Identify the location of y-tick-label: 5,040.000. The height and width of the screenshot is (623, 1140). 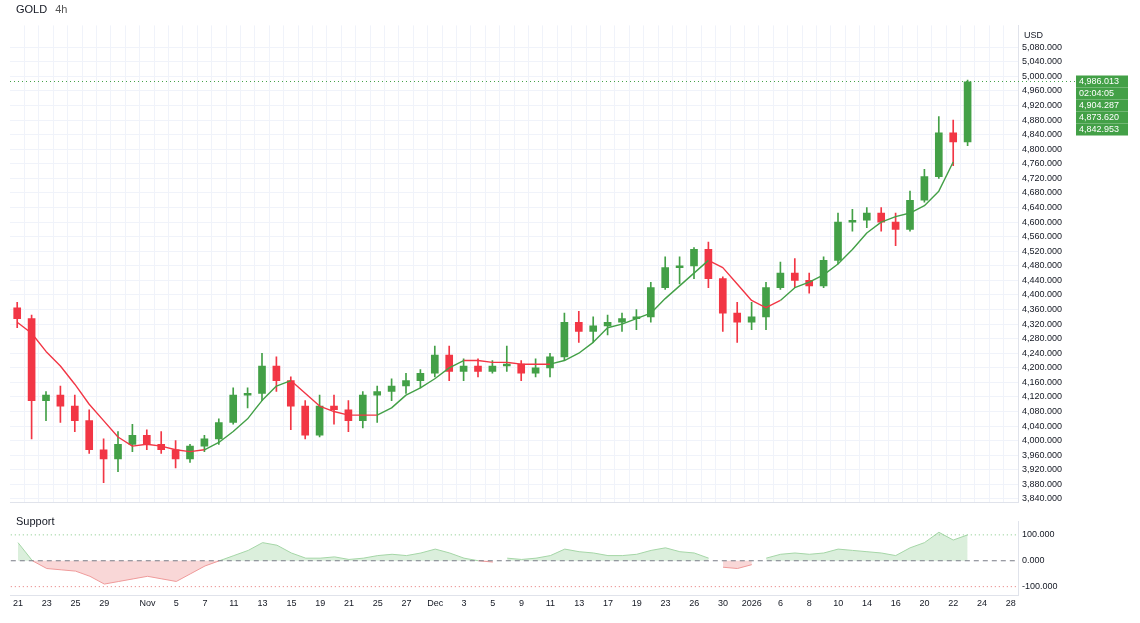
(1042, 61).